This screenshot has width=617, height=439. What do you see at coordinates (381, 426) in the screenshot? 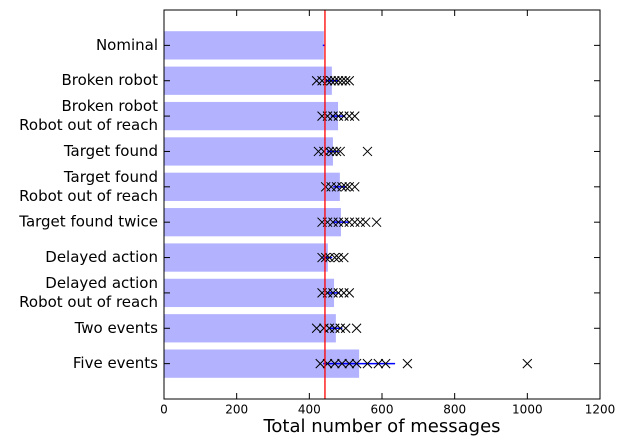
I see `x-axis-label: Total number of messages` at bounding box center [381, 426].